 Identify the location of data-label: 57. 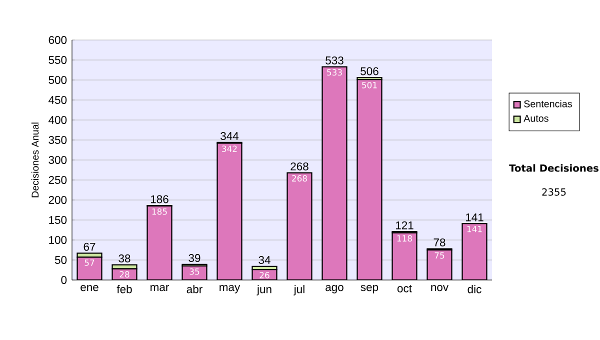
(89, 263).